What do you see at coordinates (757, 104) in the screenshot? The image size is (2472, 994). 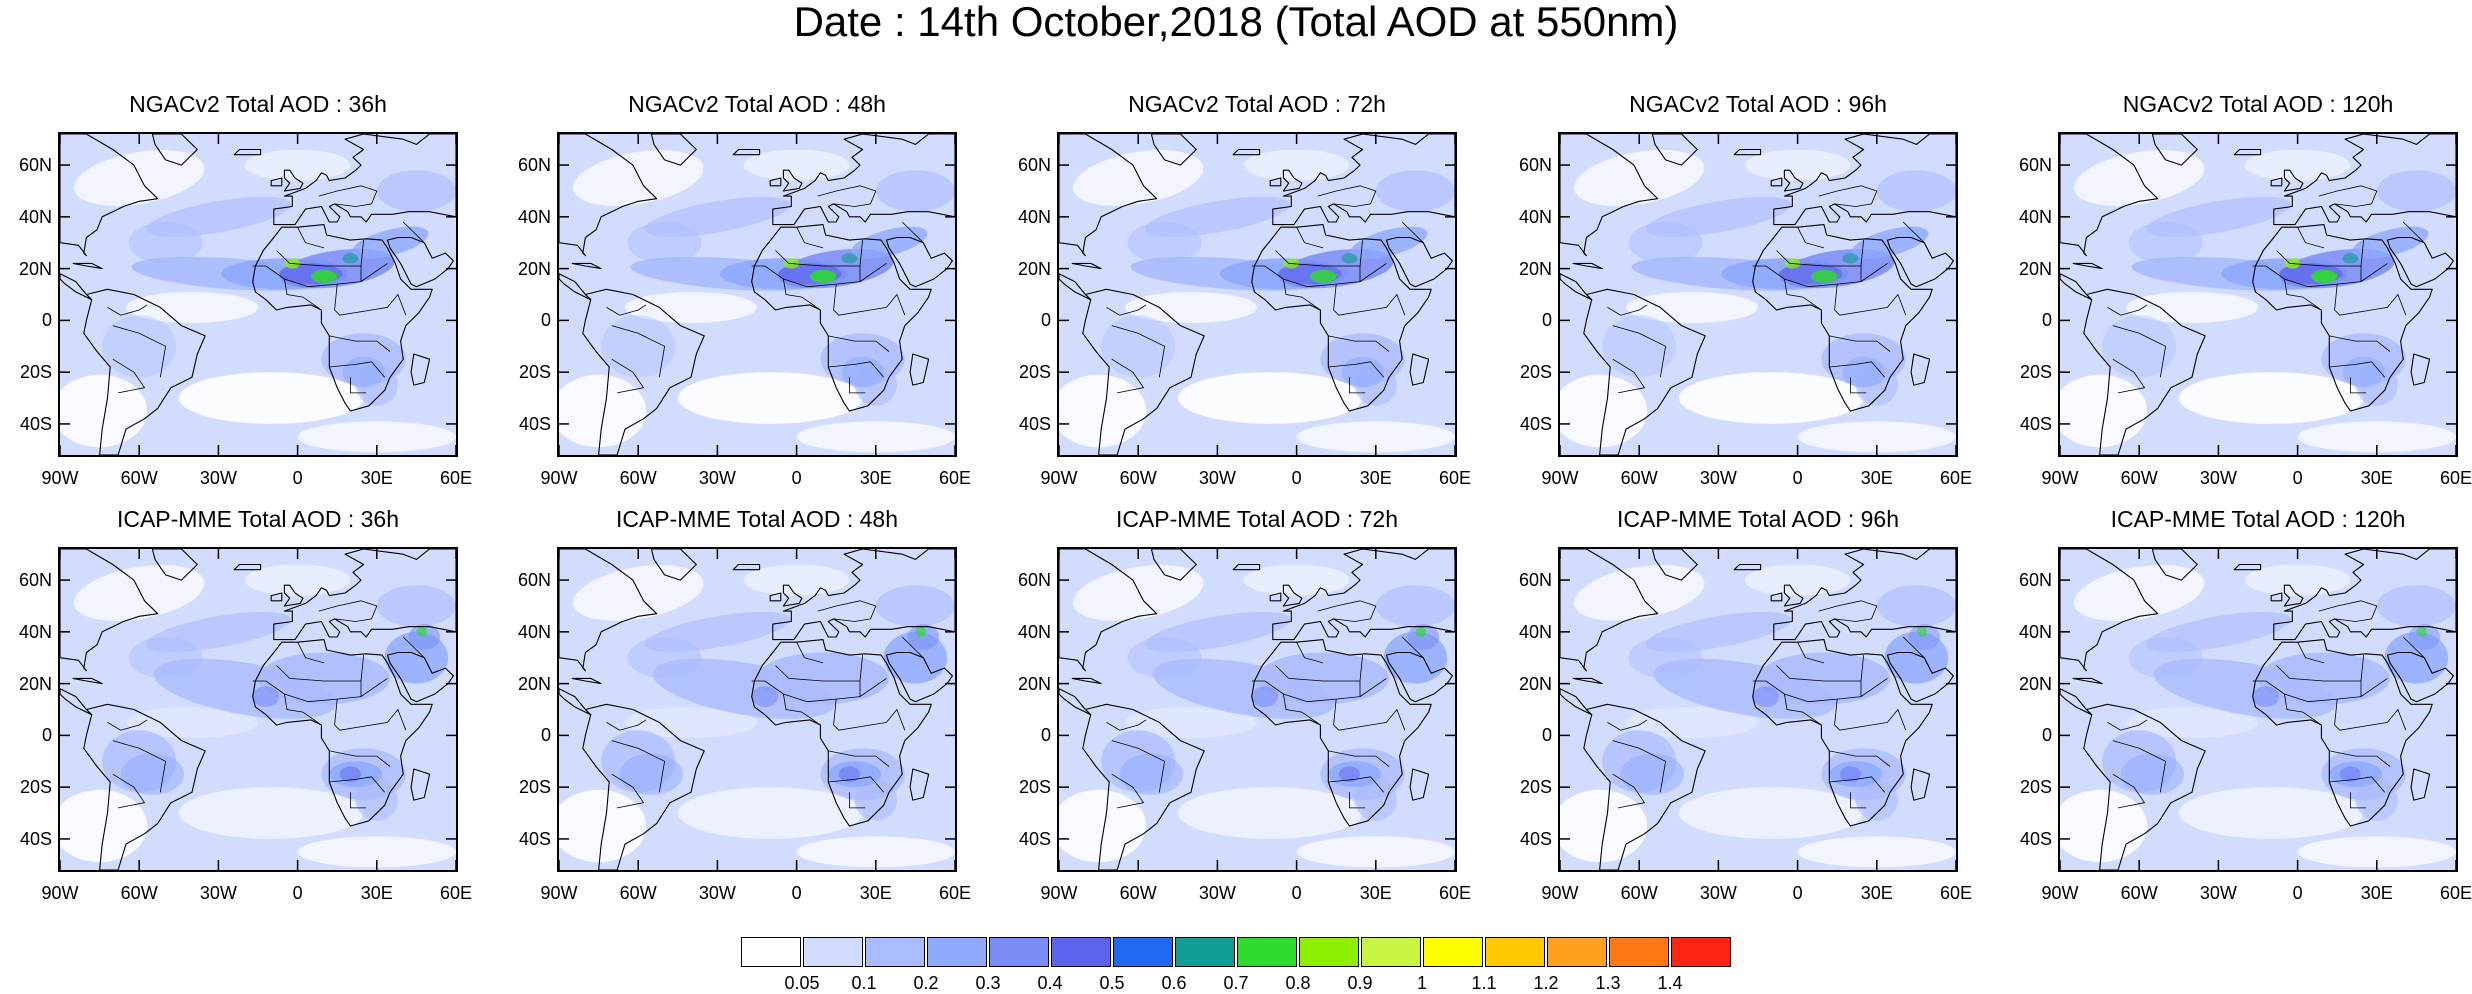 I see `panel-title: NGACv2 Total AOD : 48h` at bounding box center [757, 104].